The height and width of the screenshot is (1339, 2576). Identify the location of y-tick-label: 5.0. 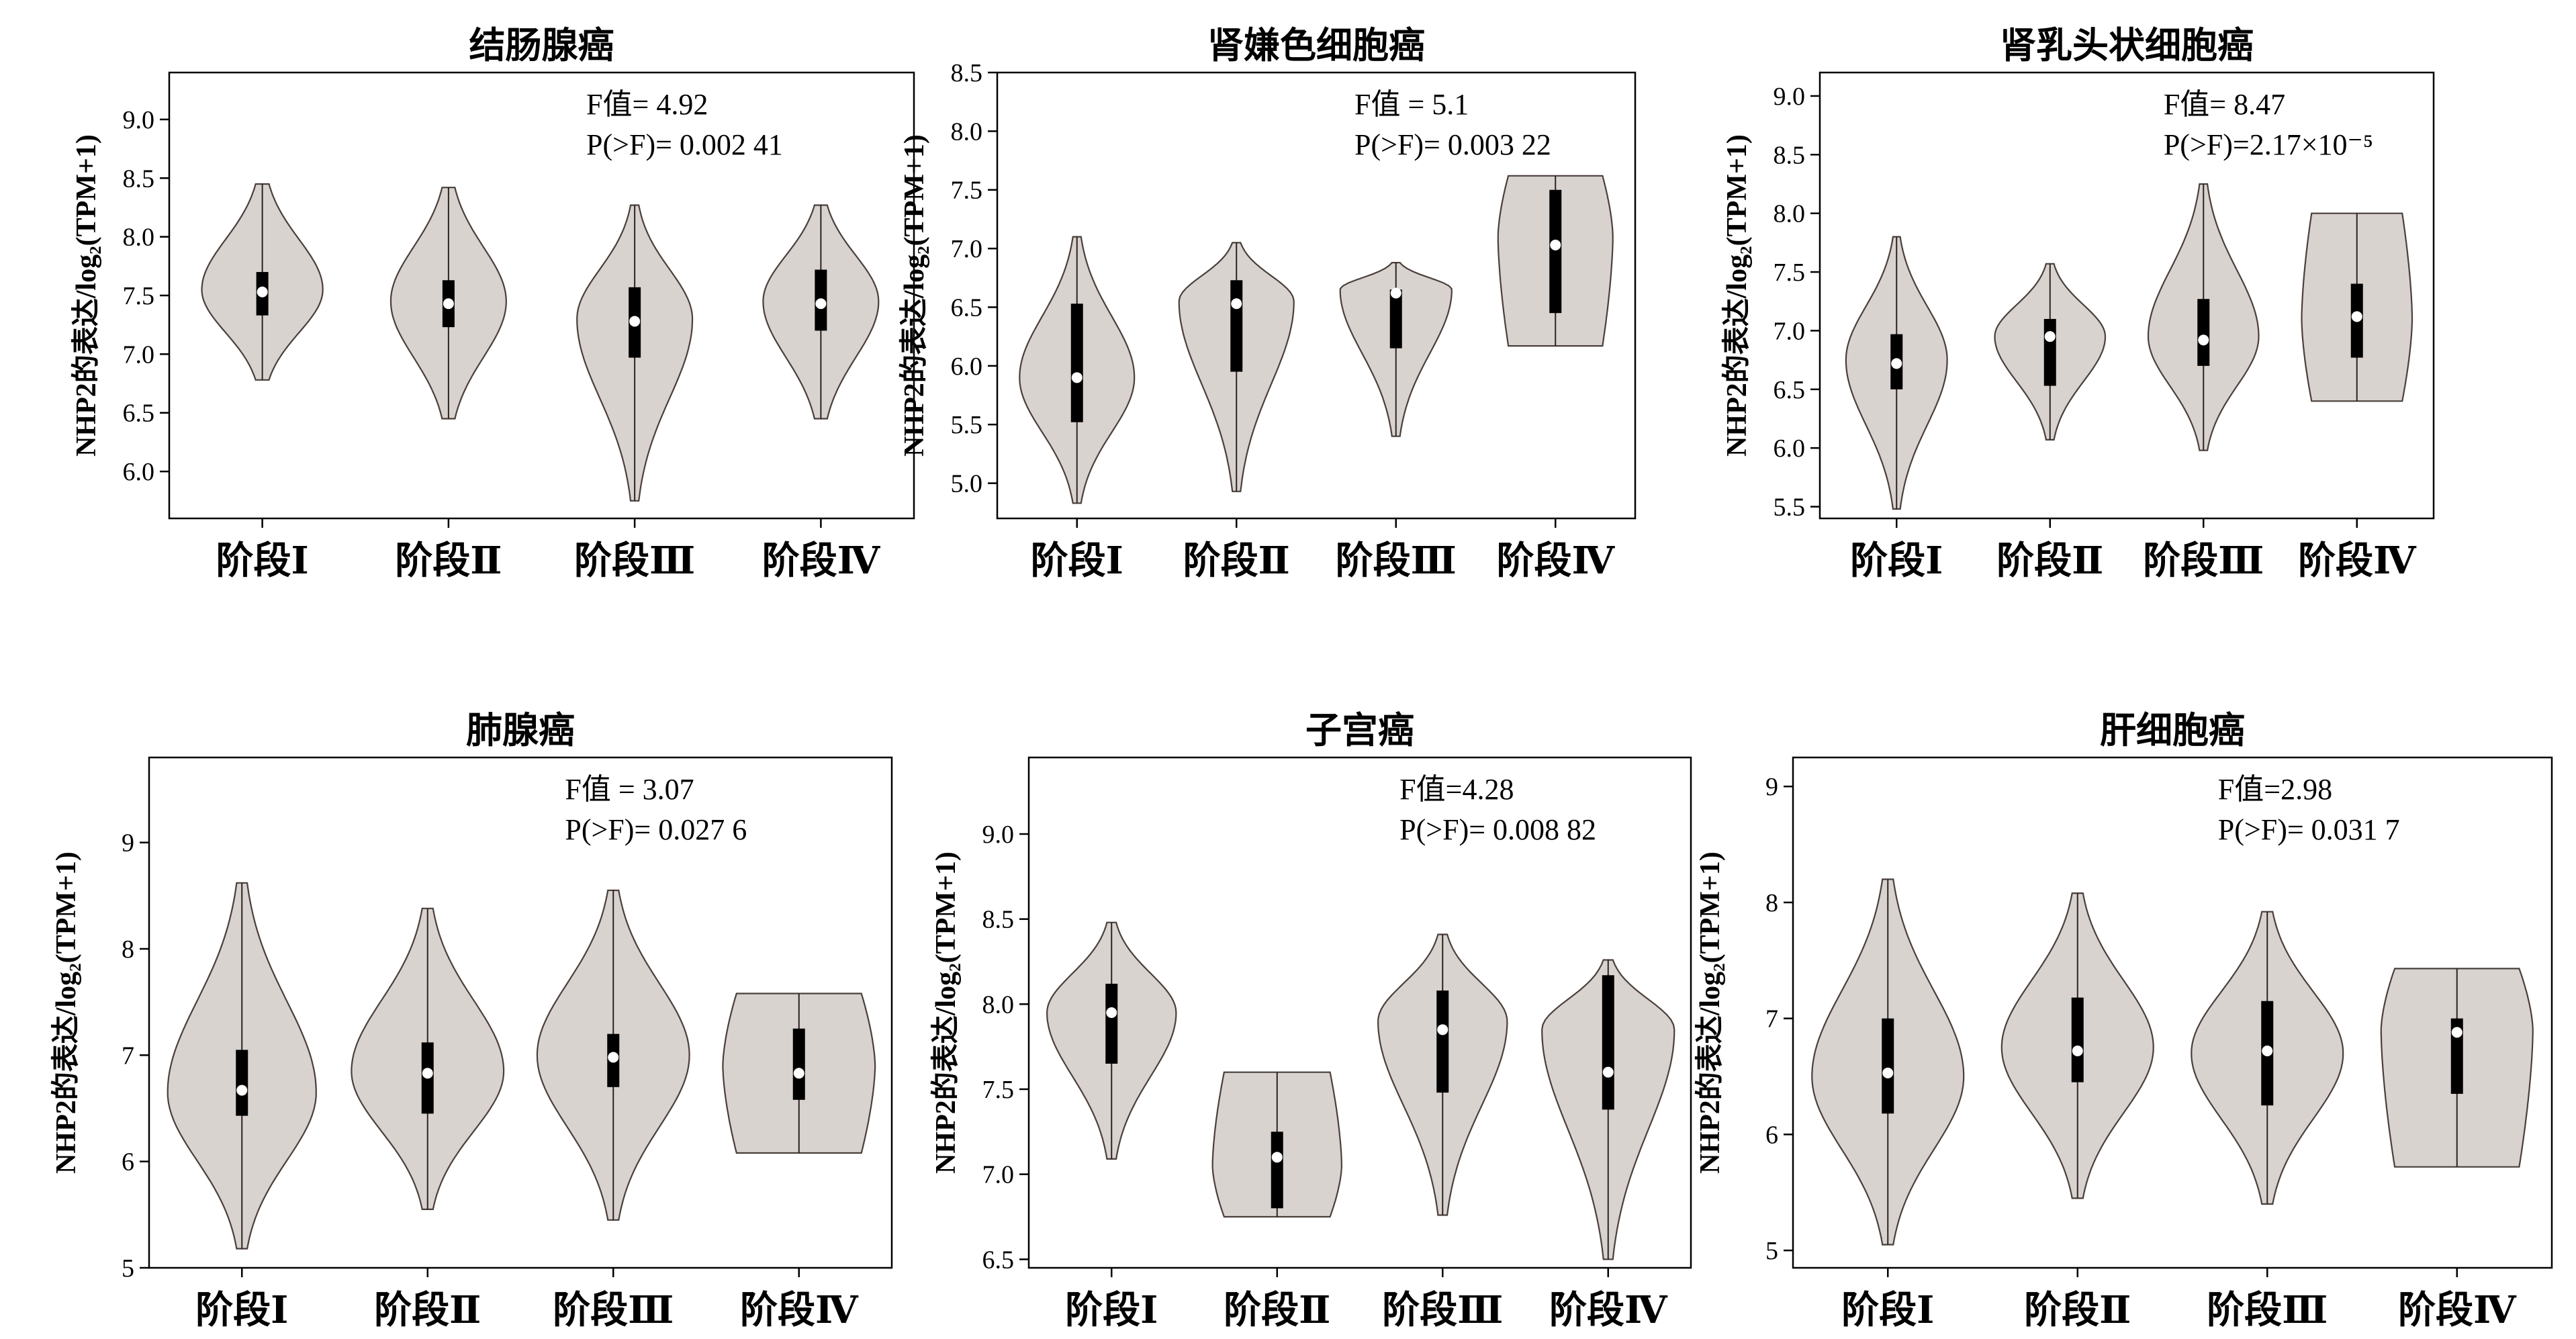
(967, 484).